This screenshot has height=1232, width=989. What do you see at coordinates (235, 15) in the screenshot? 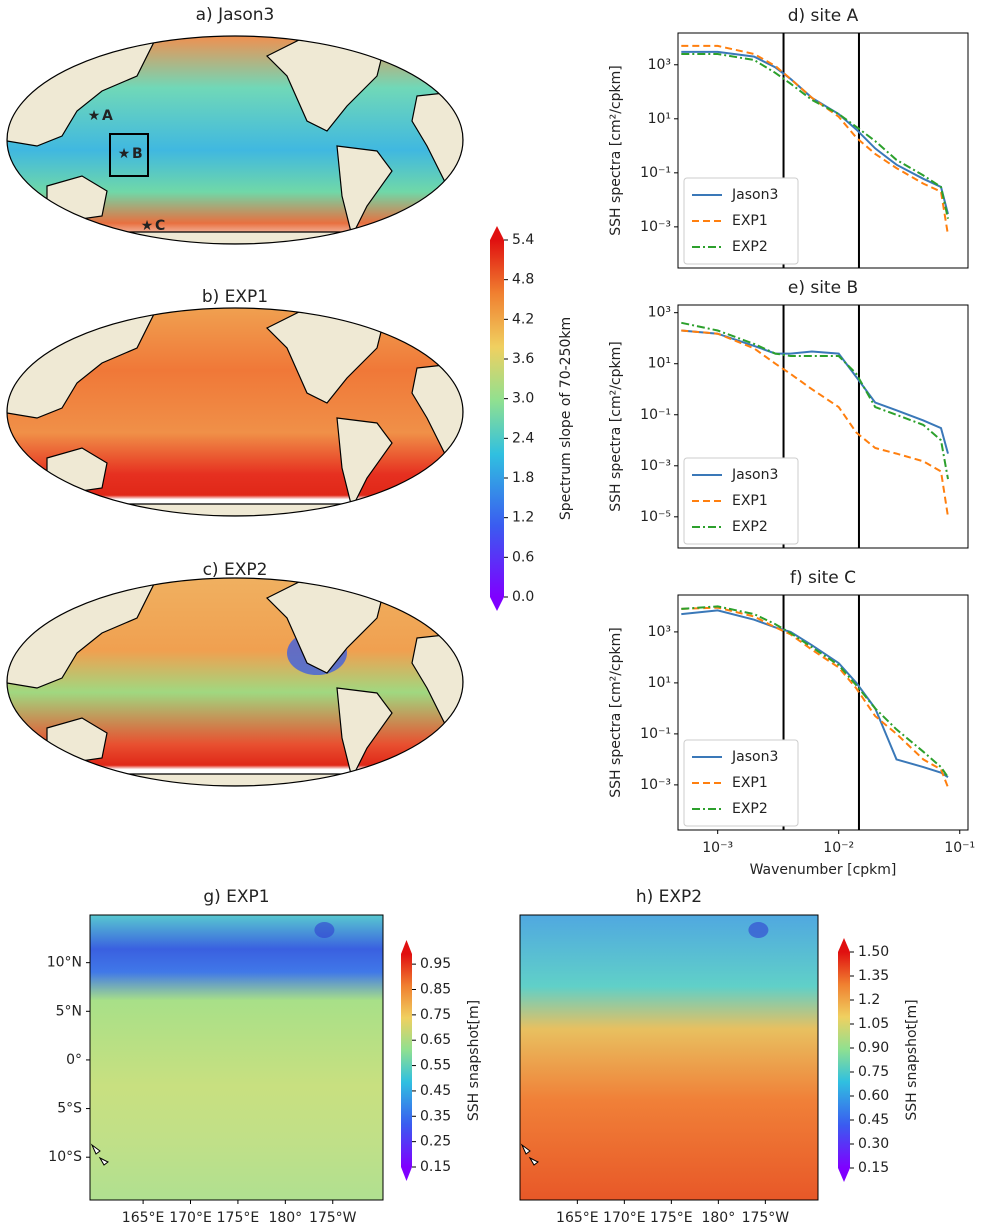
I see `map-title: a) Jason3` at bounding box center [235, 15].